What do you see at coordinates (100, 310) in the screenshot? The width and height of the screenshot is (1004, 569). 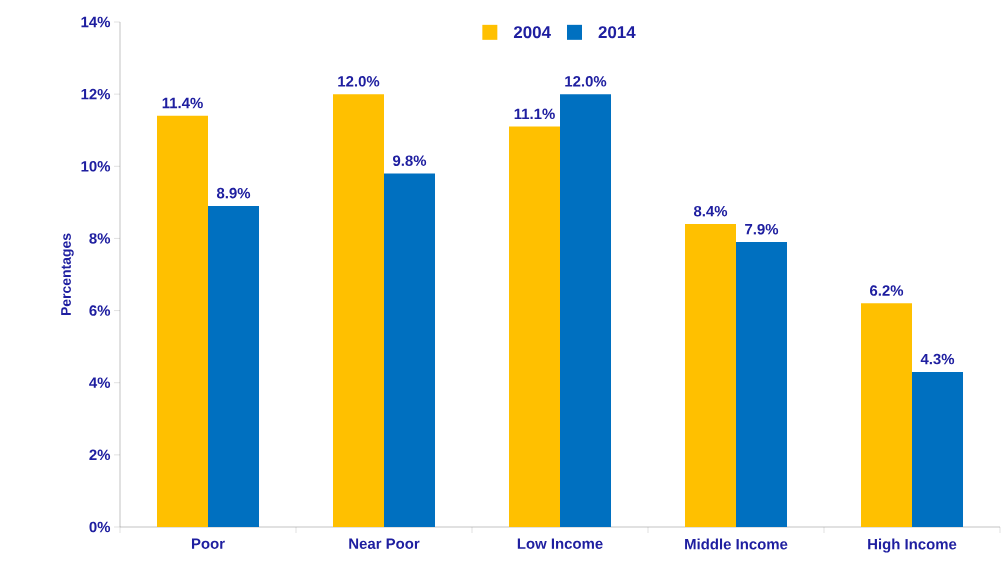 I see `y-tick-label: 6%` at bounding box center [100, 310].